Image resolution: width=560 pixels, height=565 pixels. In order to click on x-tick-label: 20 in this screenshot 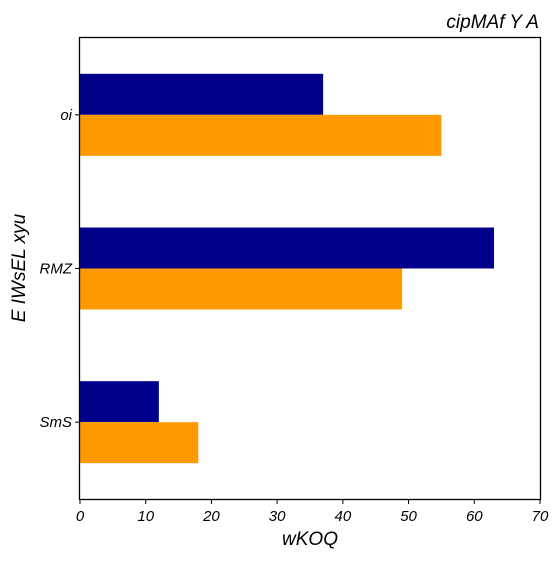, I will do `click(211, 516)`.